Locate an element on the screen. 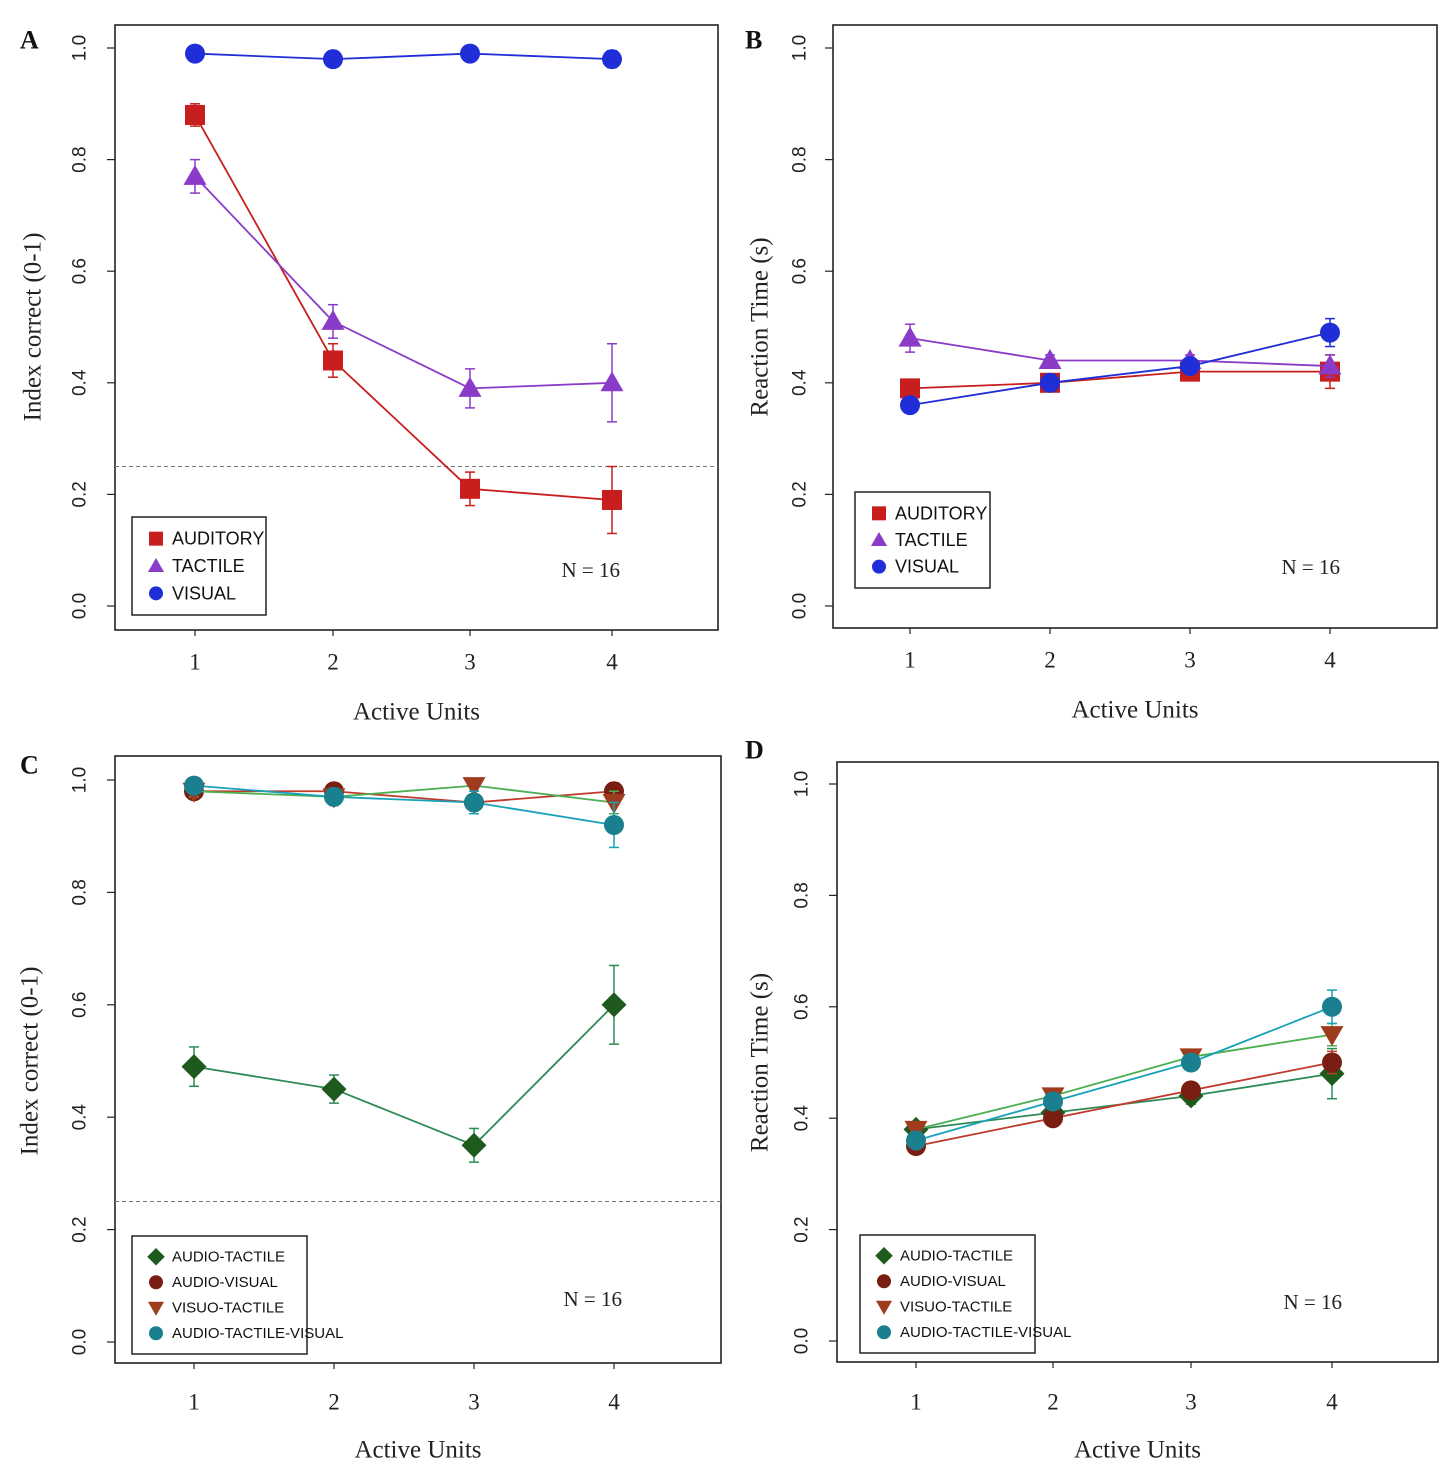 This screenshot has height=1477, width=1448. panel-c-n-annotation: N = 16 is located at coordinates (592, 1299).